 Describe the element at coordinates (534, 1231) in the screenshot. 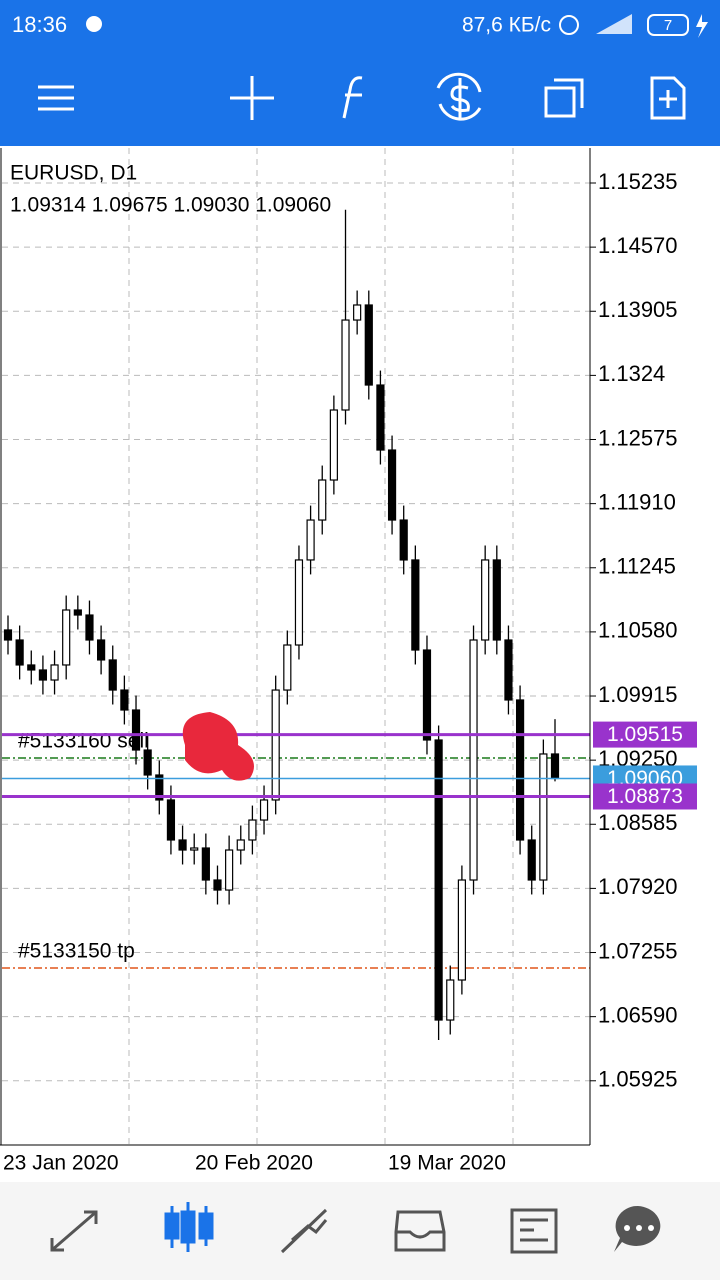

I see `news-tab` at that location.